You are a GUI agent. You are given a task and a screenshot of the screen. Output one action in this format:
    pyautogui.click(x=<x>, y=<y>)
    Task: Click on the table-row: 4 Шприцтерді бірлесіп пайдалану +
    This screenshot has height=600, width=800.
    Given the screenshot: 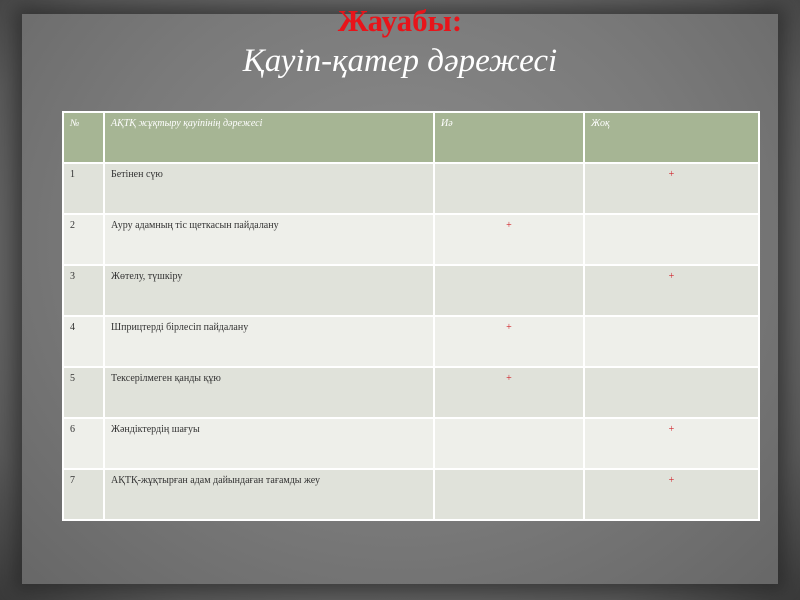 What is the action you would take?
    pyautogui.click(x=411, y=341)
    